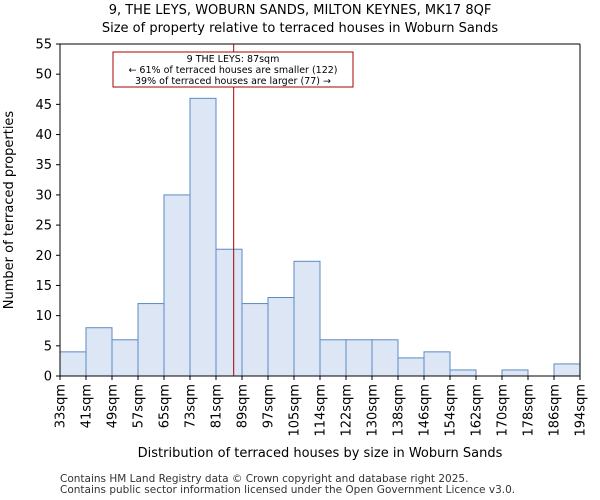 This screenshot has height=500, width=600. I want to click on y-tick-label: 30, so click(43, 195).